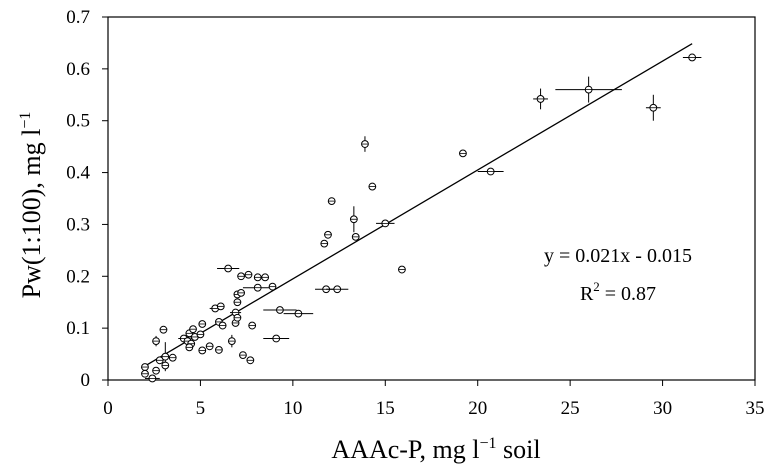 The height and width of the screenshot is (468, 780). What do you see at coordinates (86, 380) in the screenshot?
I see `y-tick-label: 0` at bounding box center [86, 380].